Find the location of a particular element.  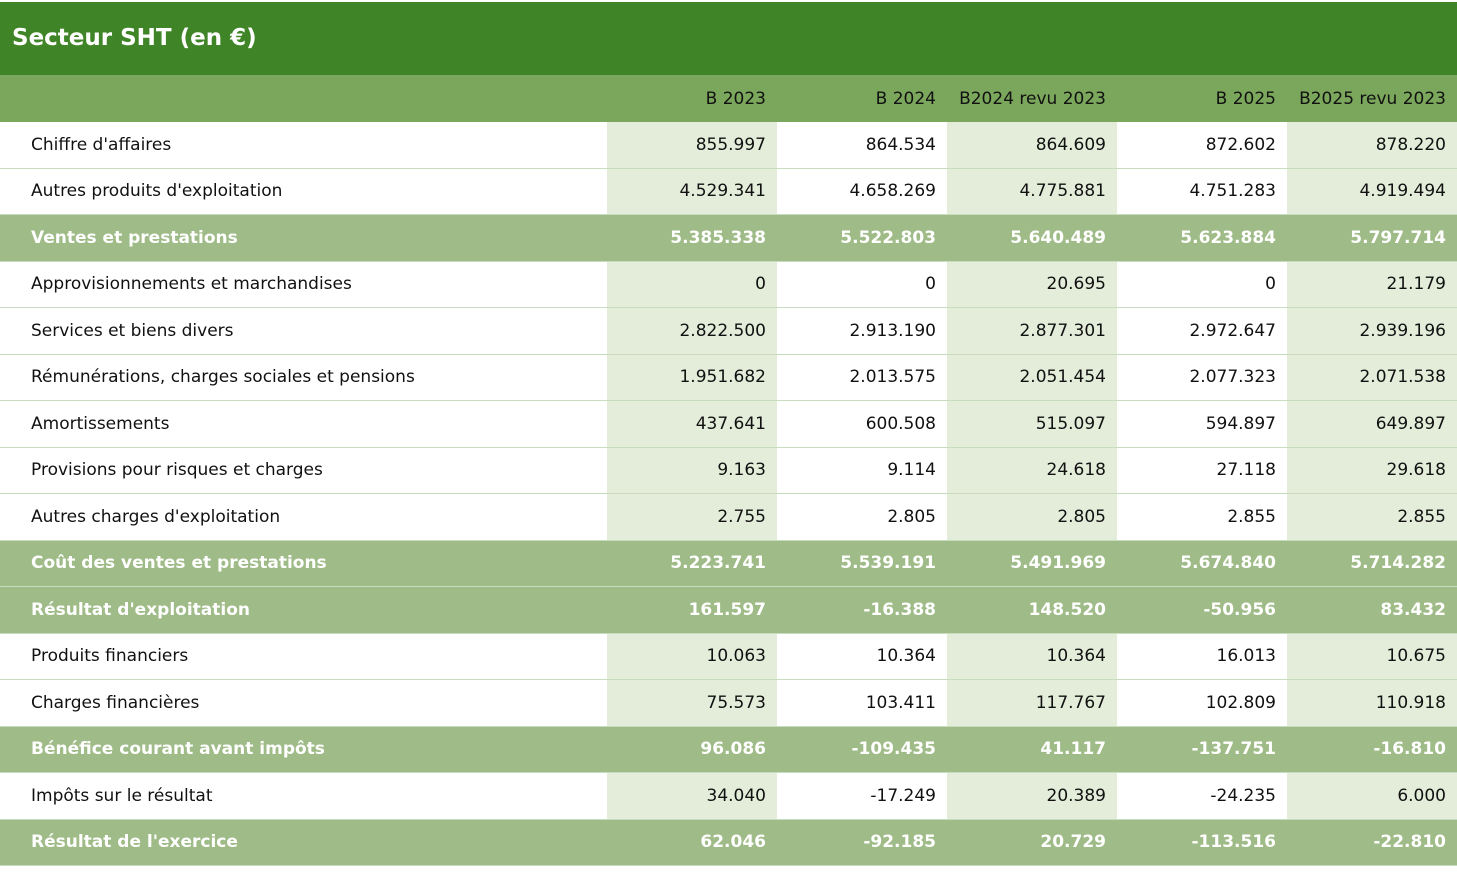

cell: 41.117 is located at coordinates (1032, 749).